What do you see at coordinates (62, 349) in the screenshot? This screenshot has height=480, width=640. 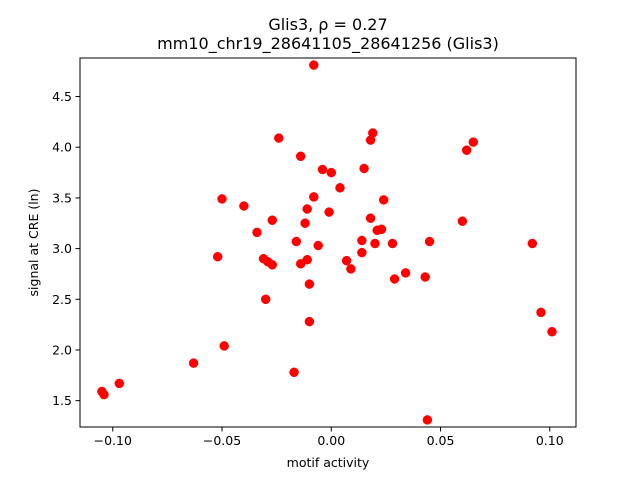 I see `y-tick-label: 2.0` at bounding box center [62, 349].